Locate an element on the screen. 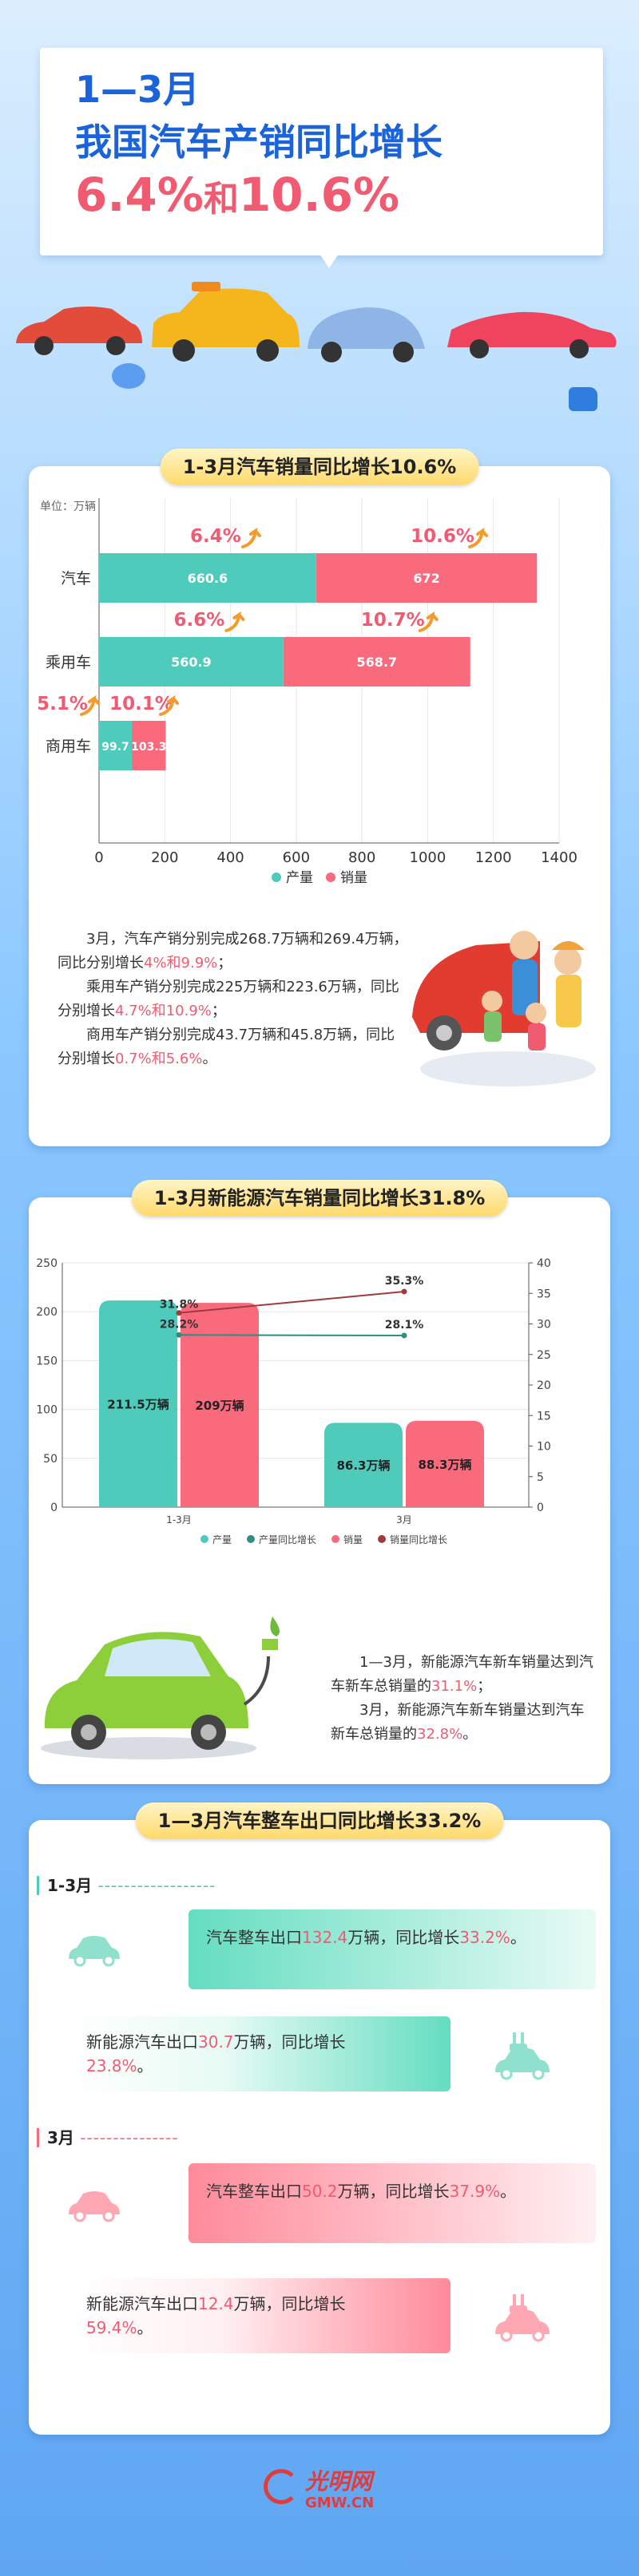 This screenshot has width=639, height=2576. plug-icon is located at coordinates (270, 1644).